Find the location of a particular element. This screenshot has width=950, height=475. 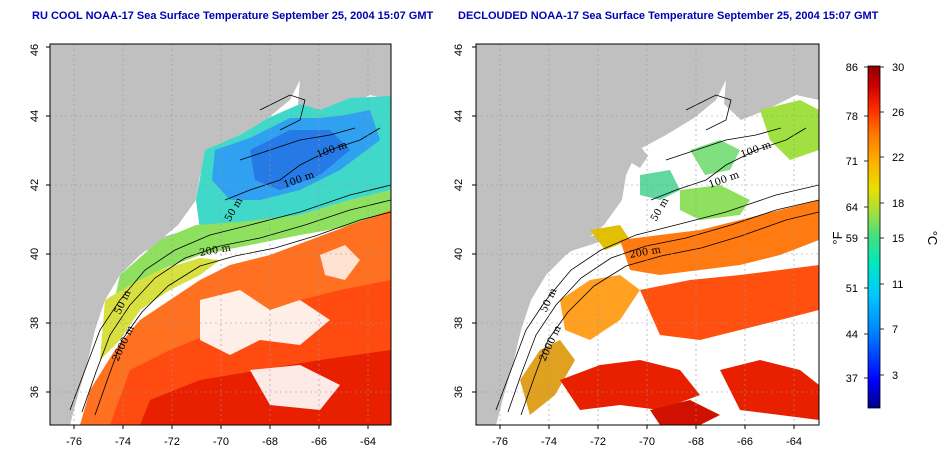

celsius-tick: 3 is located at coordinates (895, 376).